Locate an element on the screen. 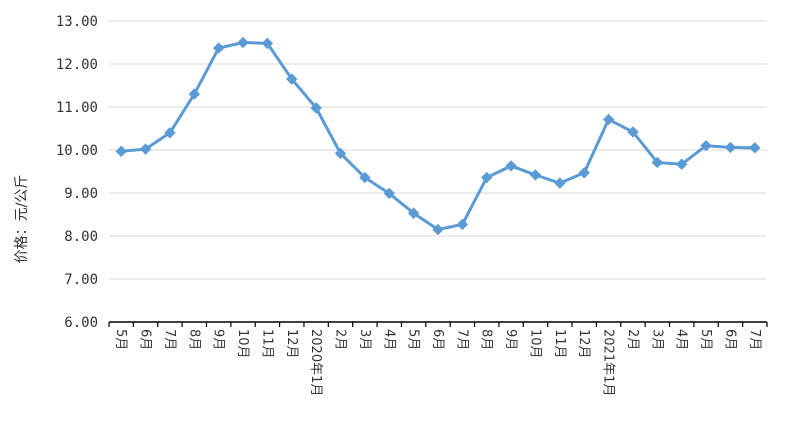 The height and width of the screenshot is (439, 797). y-axis-tick-labels: 6.00 7.00 8.00 9.00 10.00 11.00 12.00 13.00 is located at coordinates (77, 172).